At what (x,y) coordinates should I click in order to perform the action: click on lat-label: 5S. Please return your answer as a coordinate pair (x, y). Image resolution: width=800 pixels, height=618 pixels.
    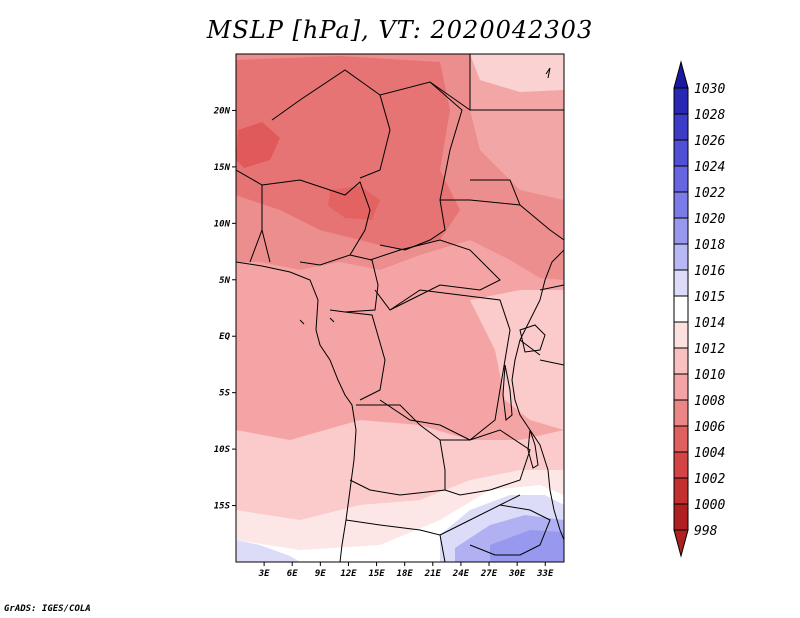
    Looking at the image, I should click on (224, 394).